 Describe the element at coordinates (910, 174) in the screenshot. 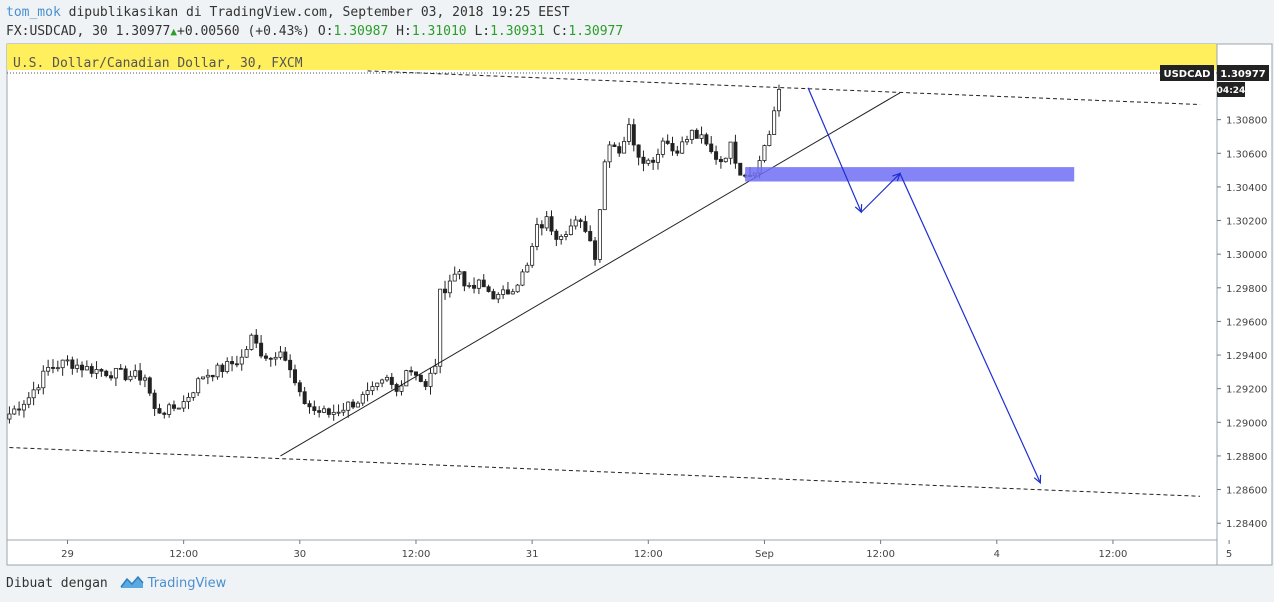

I see `resistance-zone` at that location.